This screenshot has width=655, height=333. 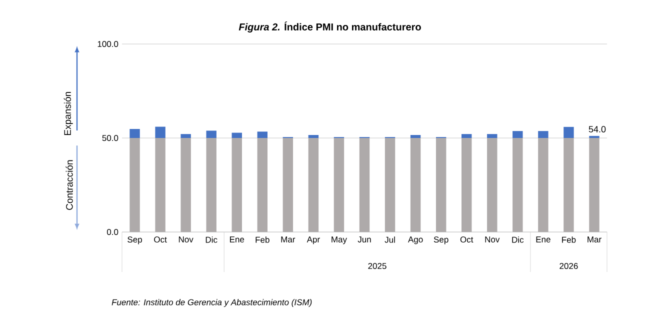 I want to click on text: Expansión, so click(x=68, y=113).